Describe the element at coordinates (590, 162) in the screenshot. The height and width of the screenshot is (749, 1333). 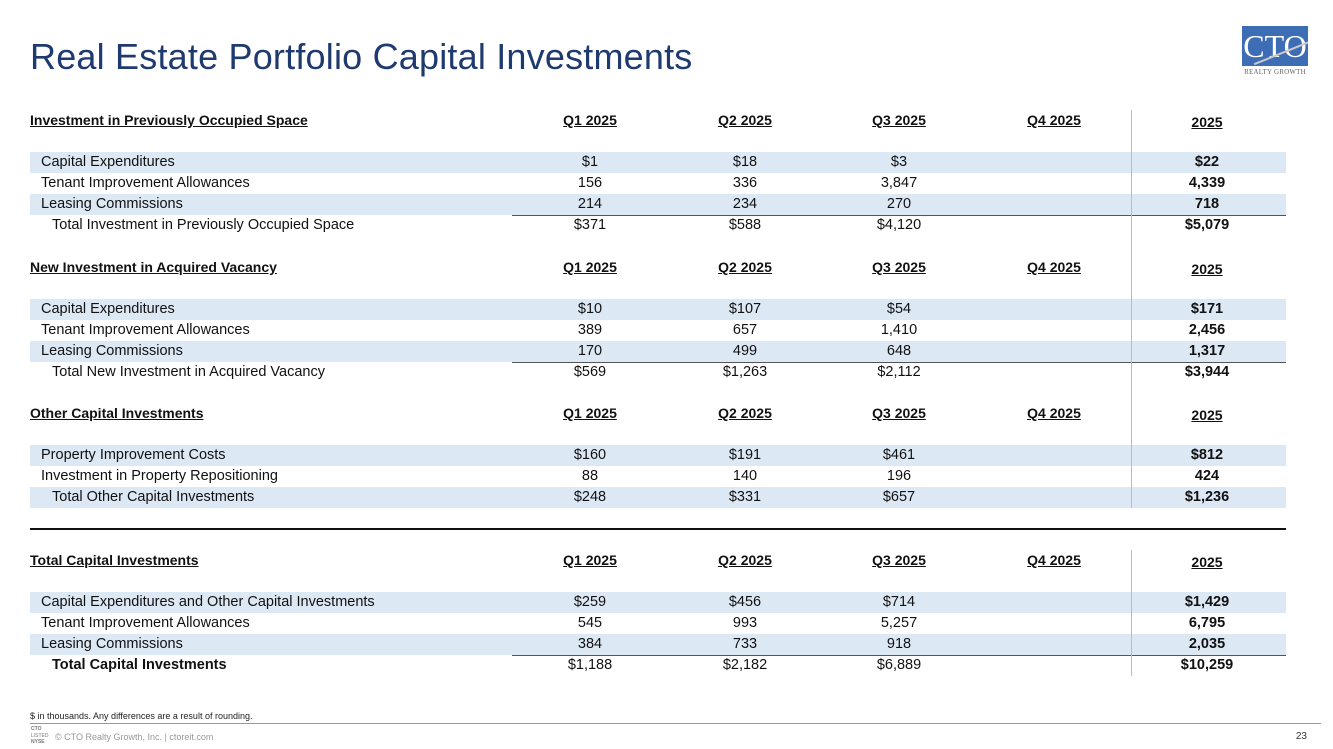
I see `cell-value: $1` at that location.